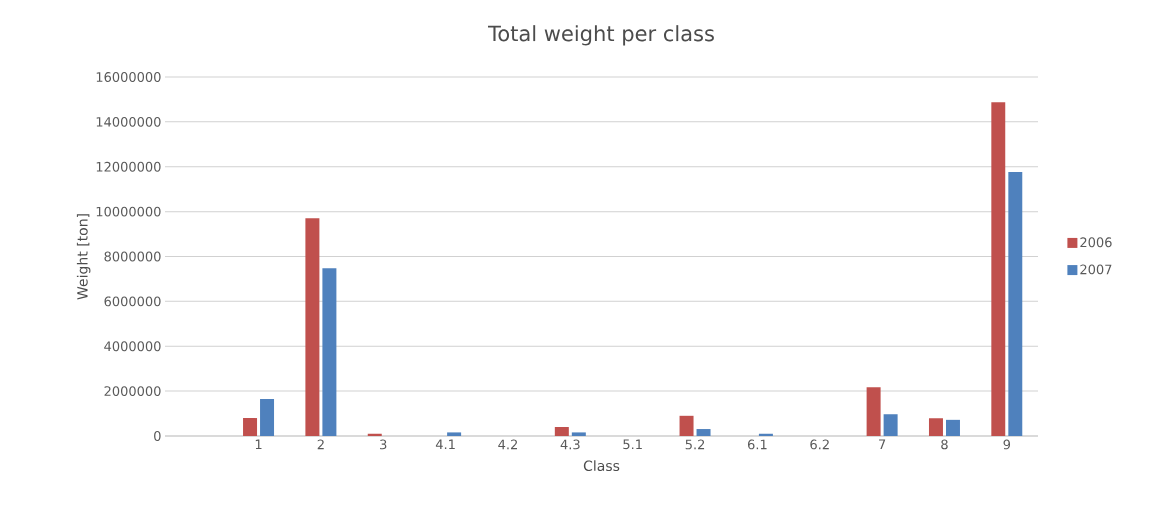 The height and width of the screenshot is (520, 1159). I want to click on y-tick-label: 0, so click(157, 436).